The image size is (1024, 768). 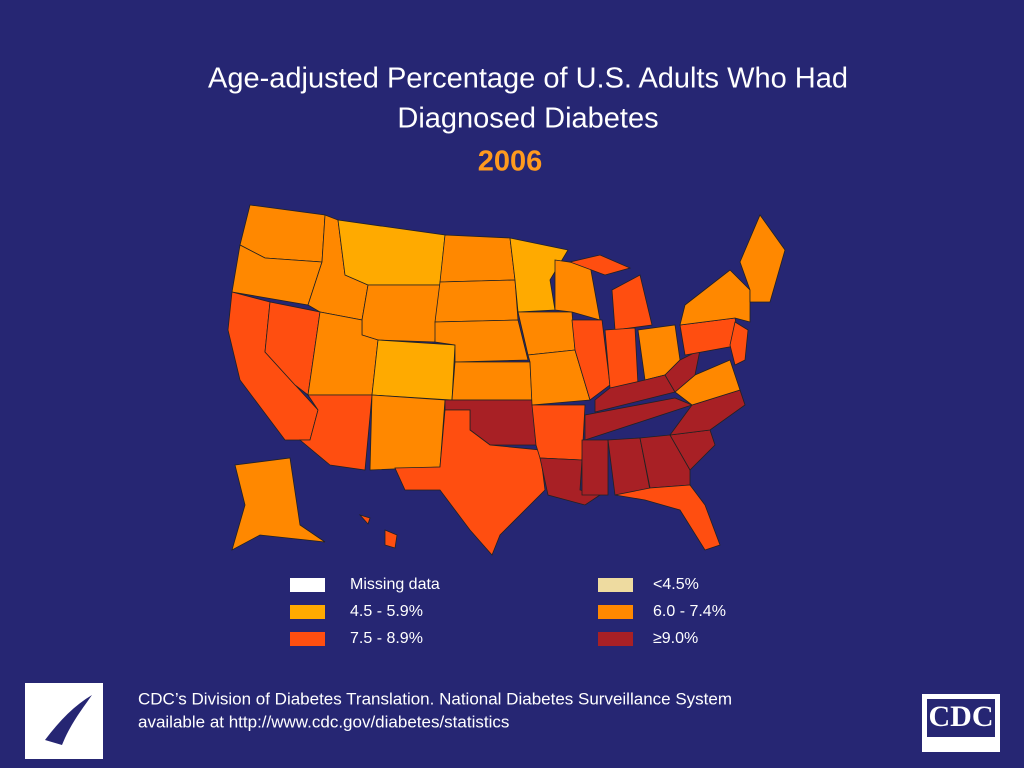 I want to click on legend-label: 4.5 - 5.9%, so click(x=386, y=611).